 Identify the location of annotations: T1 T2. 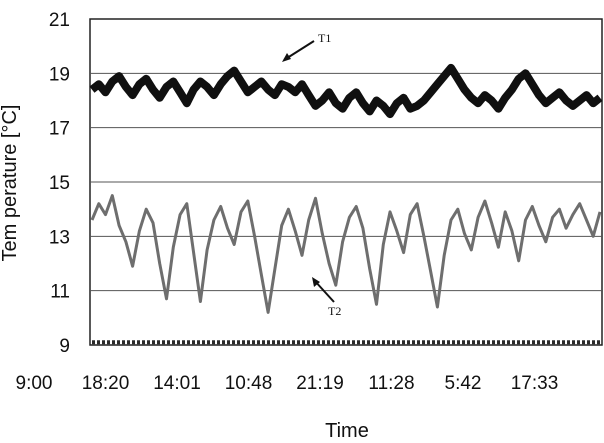
(311, 174).